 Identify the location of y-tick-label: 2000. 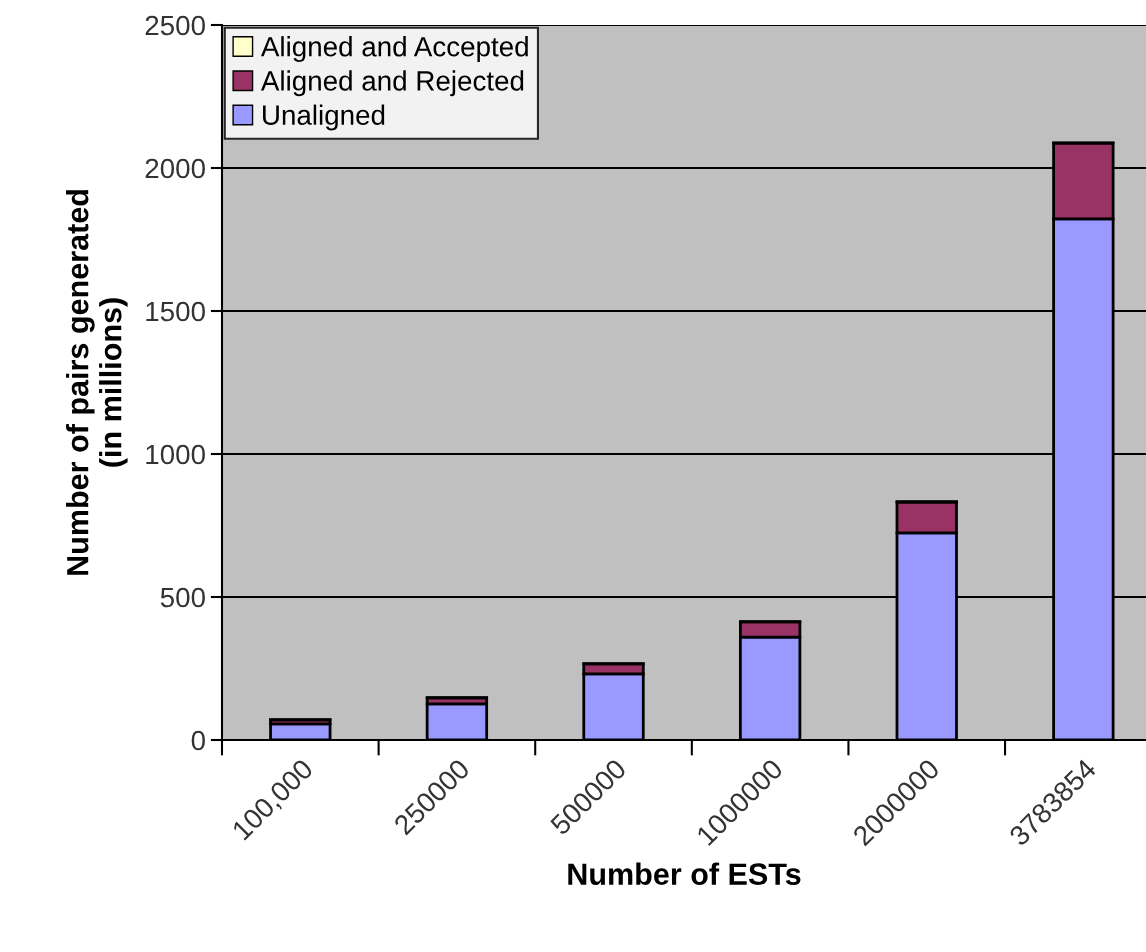
(175, 168).